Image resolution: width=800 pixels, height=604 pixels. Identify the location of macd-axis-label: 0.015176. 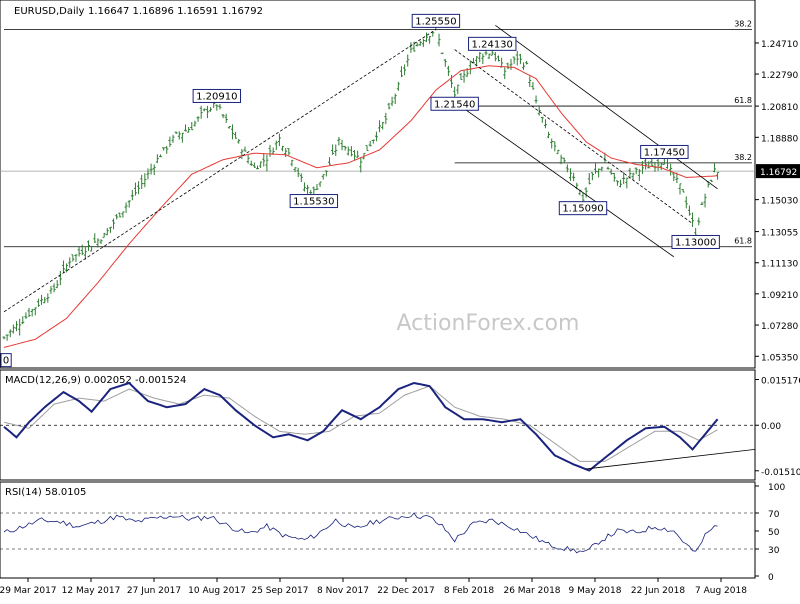
(780, 381).